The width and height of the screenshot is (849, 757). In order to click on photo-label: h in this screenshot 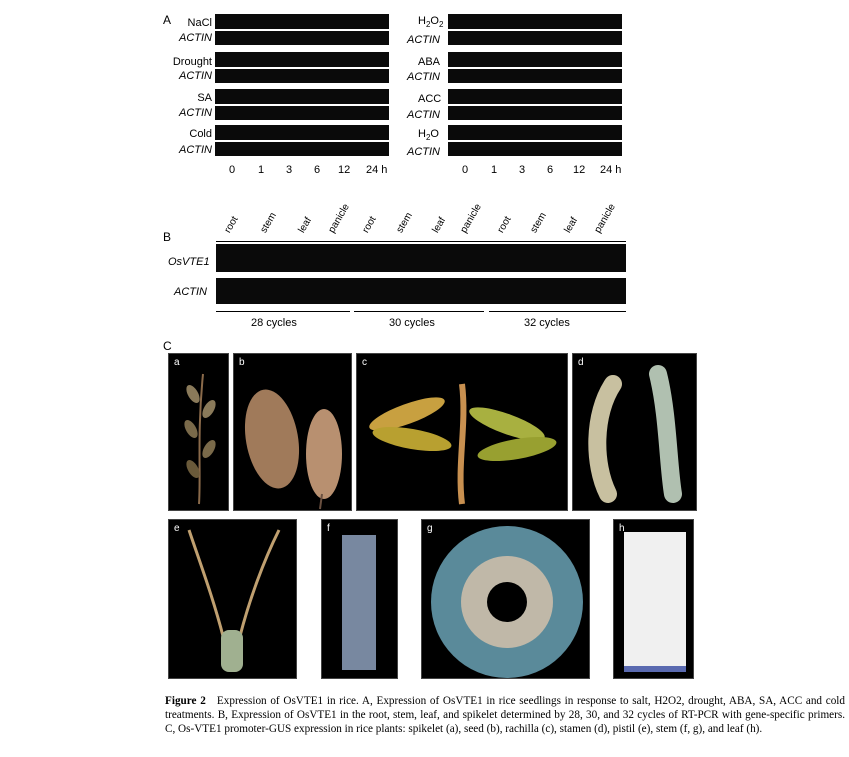, I will do `click(622, 528)`.